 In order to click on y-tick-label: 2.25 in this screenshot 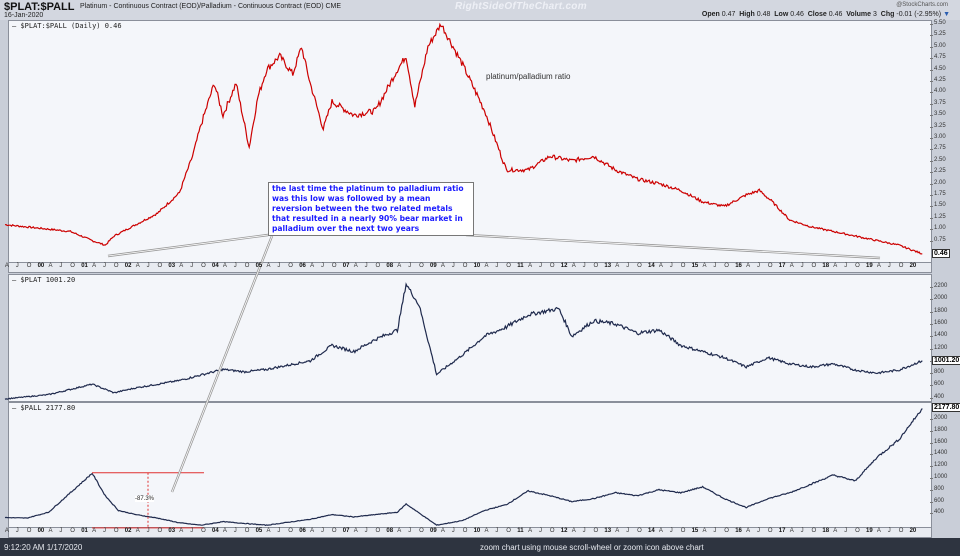, I will do `click(938, 171)`.